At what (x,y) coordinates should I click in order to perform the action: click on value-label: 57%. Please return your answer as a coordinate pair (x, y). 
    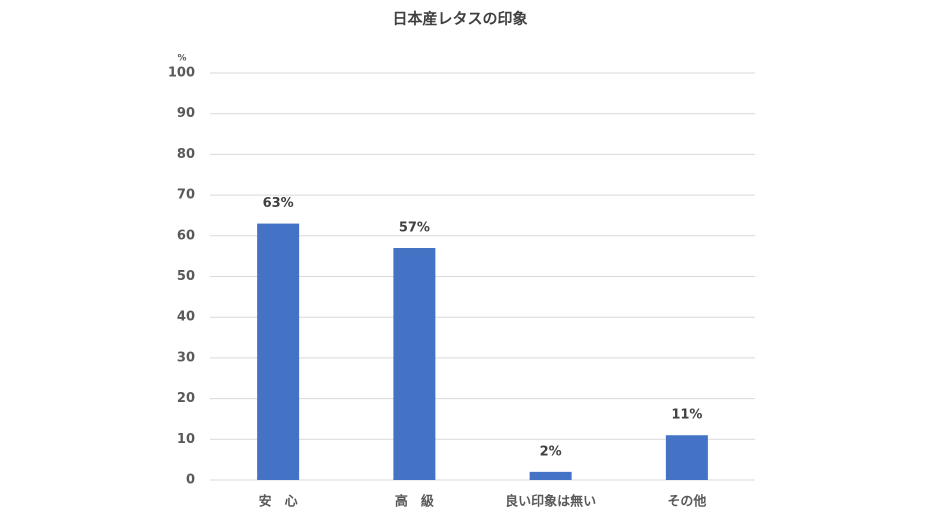
    Looking at the image, I should click on (414, 228).